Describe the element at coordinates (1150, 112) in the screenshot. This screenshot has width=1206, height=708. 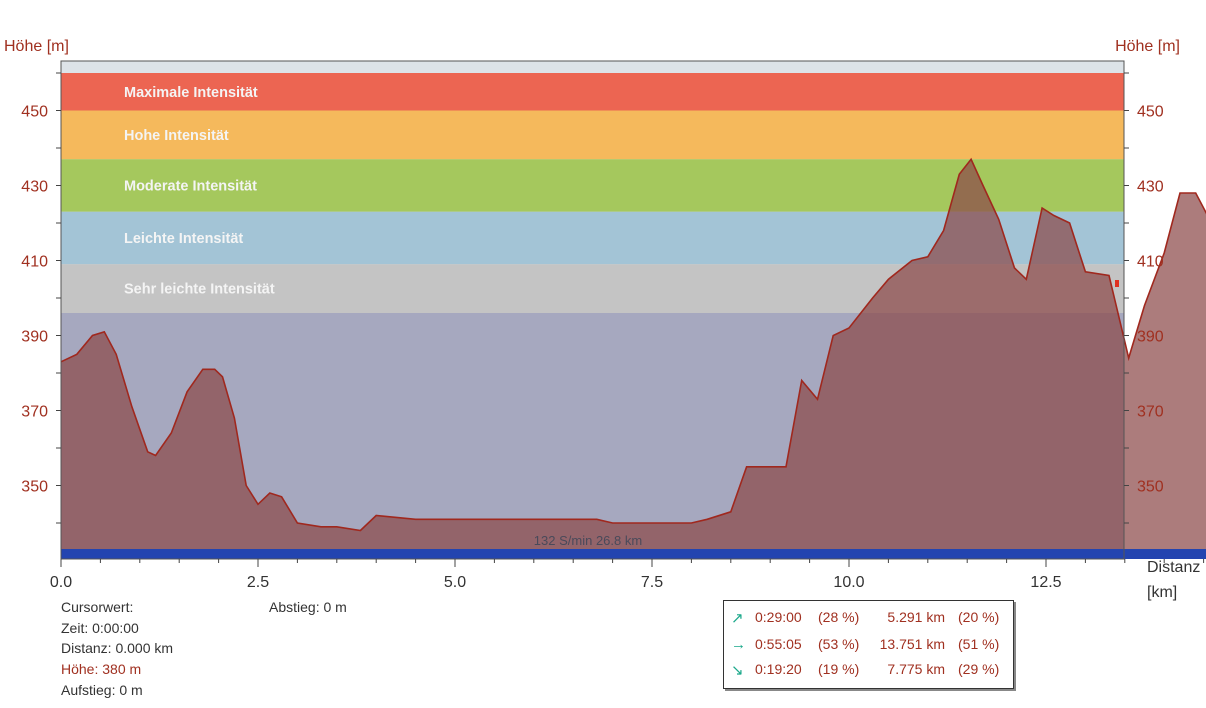
I see `y-tick-label-right: 450` at that location.